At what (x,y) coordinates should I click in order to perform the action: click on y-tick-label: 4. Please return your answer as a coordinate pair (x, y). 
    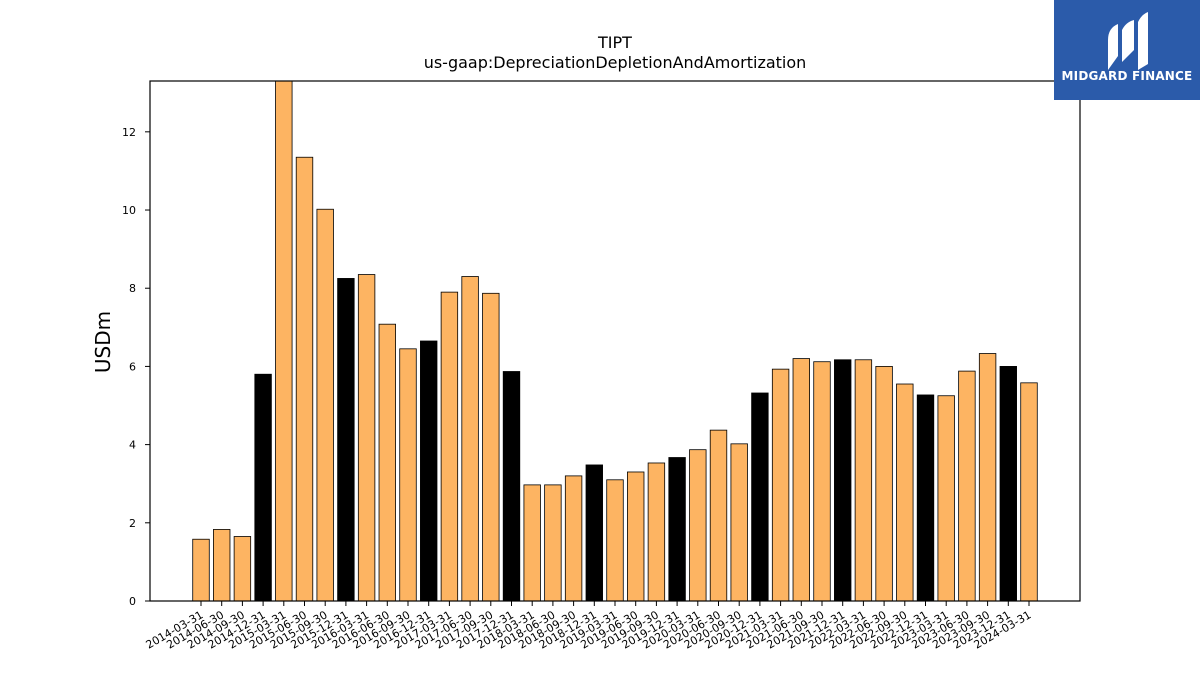
    Looking at the image, I should click on (132, 445).